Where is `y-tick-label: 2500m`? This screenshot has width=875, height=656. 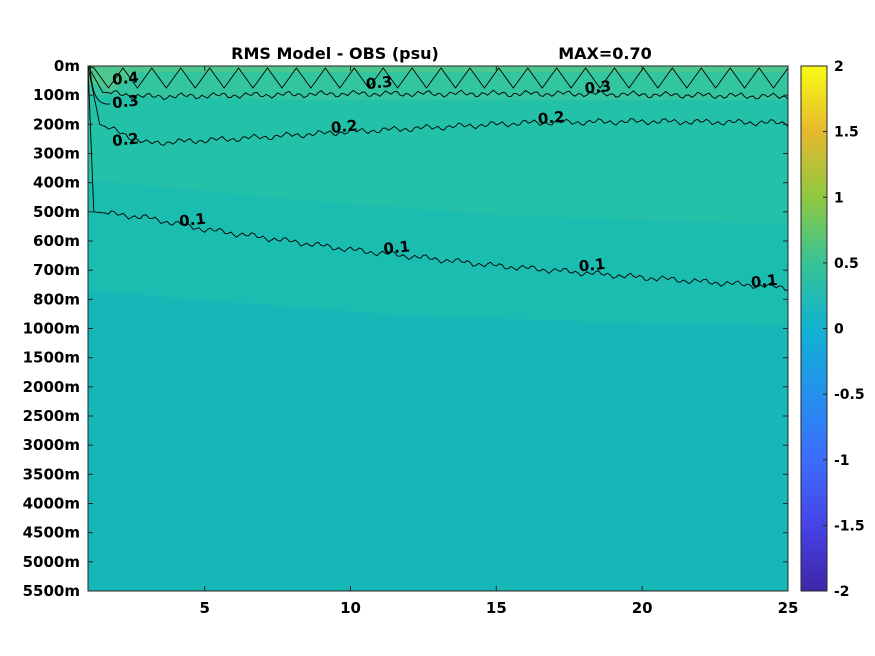 y-tick-label: 2500m is located at coordinates (51, 416).